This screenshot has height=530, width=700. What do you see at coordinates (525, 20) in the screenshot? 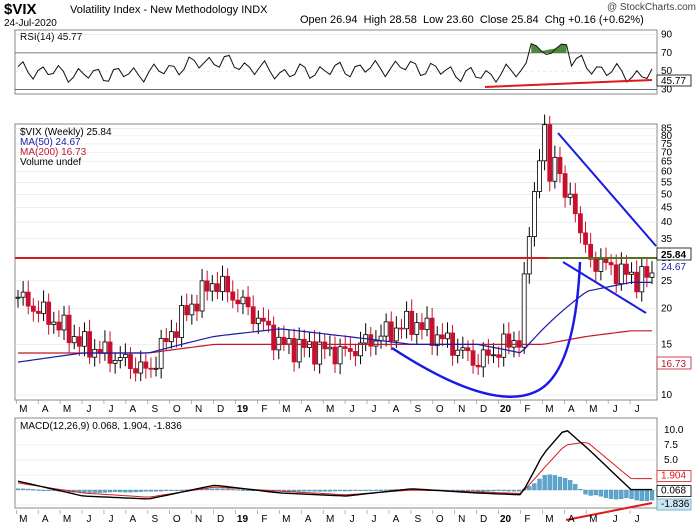
I see `close-value: 25.84` at bounding box center [525, 20].